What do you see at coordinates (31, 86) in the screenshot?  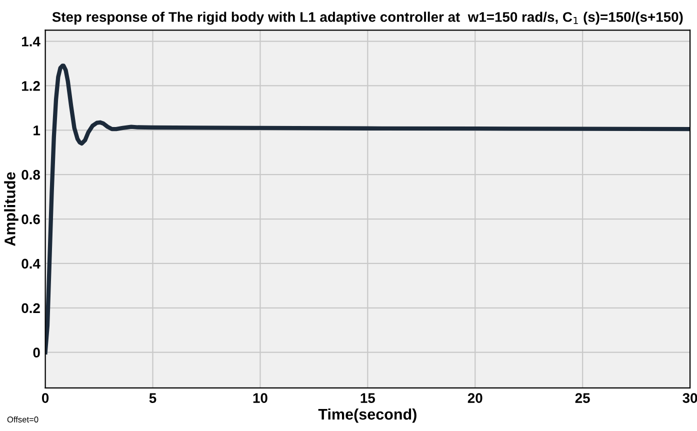 I see `y-tick-label: 1.2` at bounding box center [31, 86].